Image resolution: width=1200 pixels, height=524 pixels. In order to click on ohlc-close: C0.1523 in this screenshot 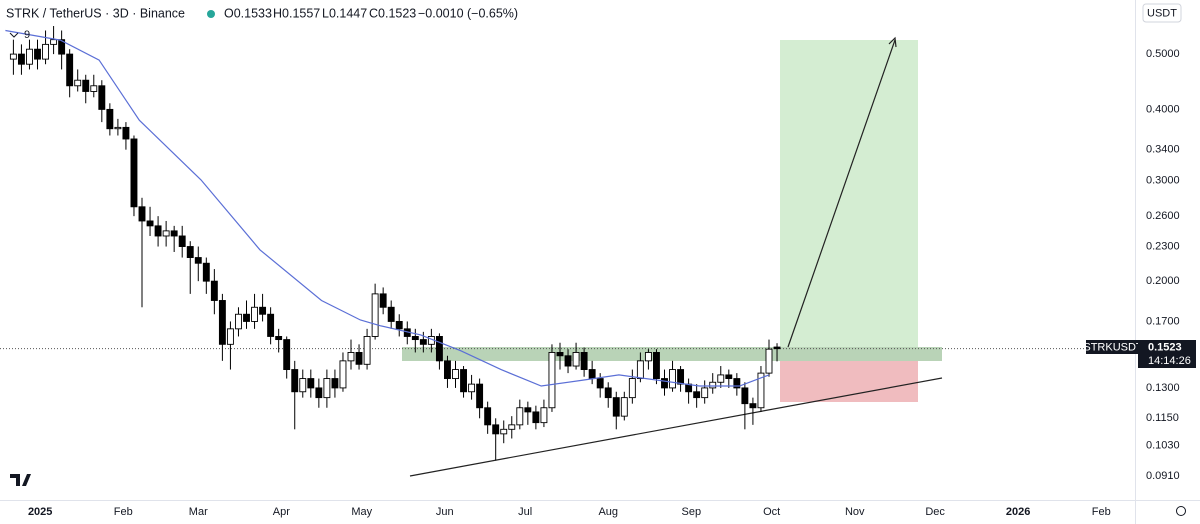, I will do `click(392, 13)`.